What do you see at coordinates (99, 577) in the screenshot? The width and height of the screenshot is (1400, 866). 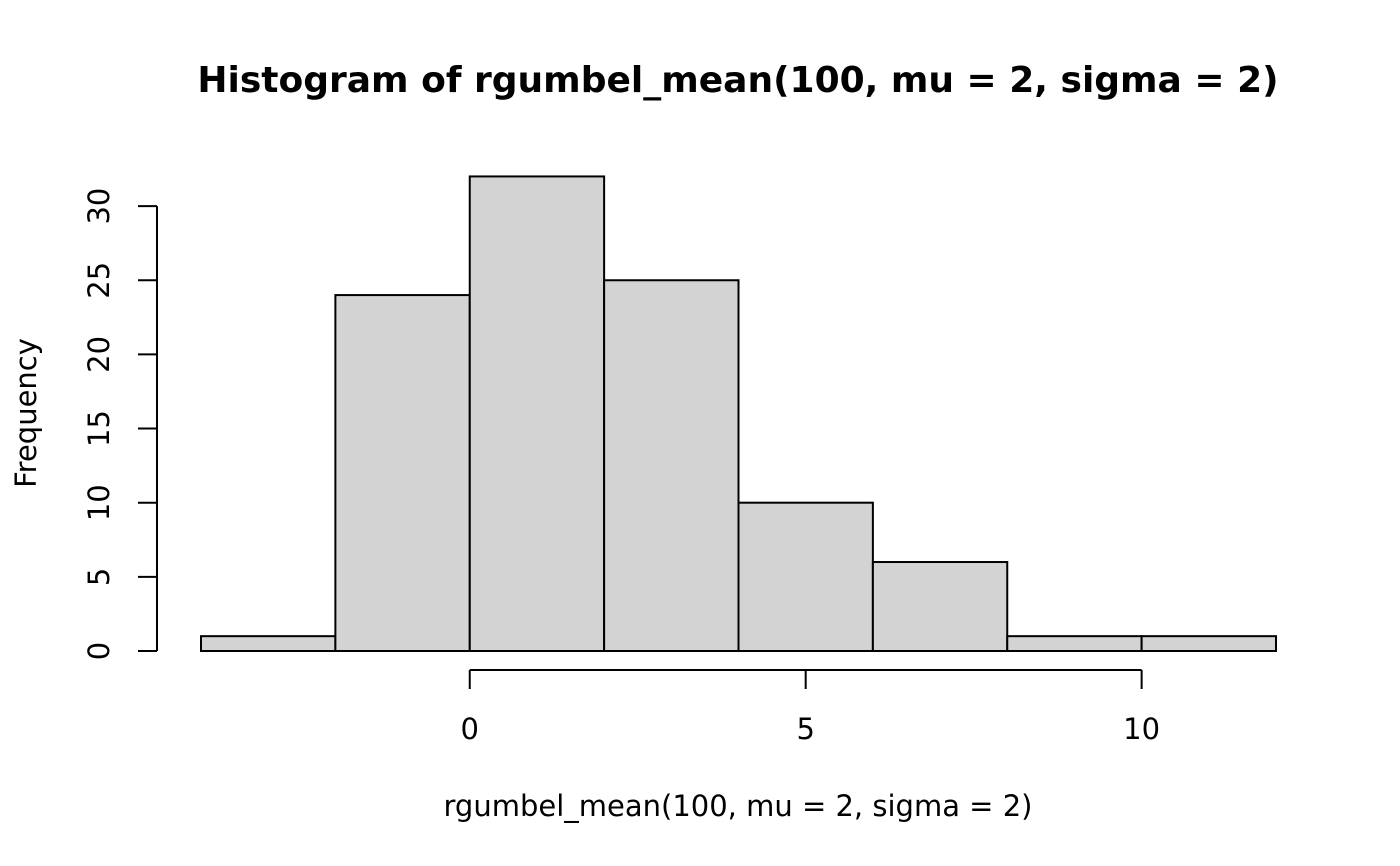 I see `y-tick-label: 5` at bounding box center [99, 577].